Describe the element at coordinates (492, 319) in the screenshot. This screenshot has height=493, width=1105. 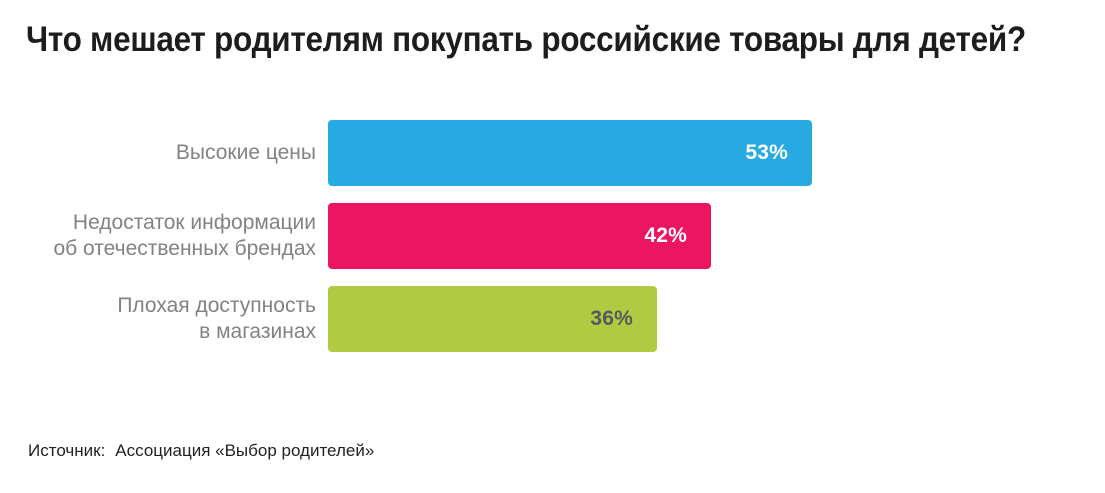
I see `bar-poor-availability: 36%` at that location.